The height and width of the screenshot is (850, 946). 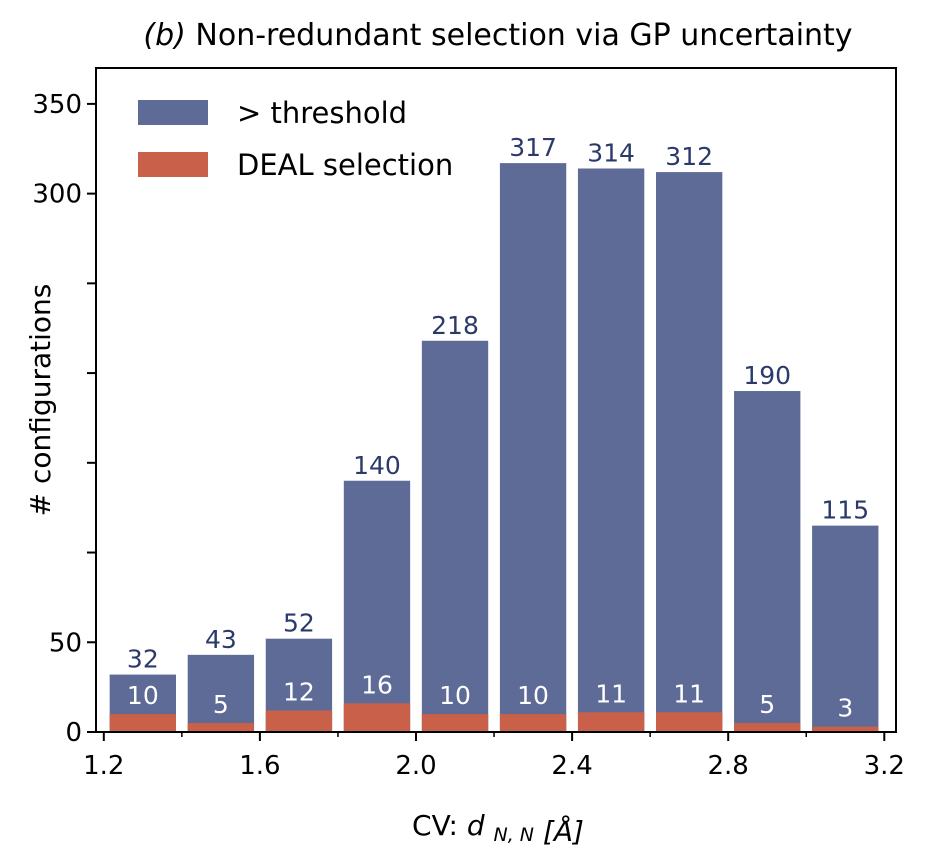 What do you see at coordinates (173, 164) in the screenshot?
I see `legend-swatch-deal-selection` at bounding box center [173, 164].